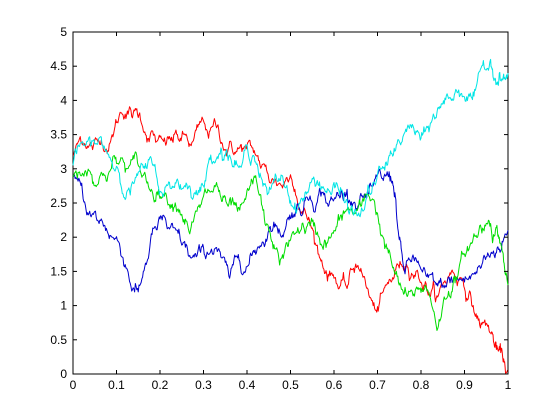  What do you see at coordinates (63, 100) in the screenshot?
I see `y-tick-label: 4` at bounding box center [63, 100].